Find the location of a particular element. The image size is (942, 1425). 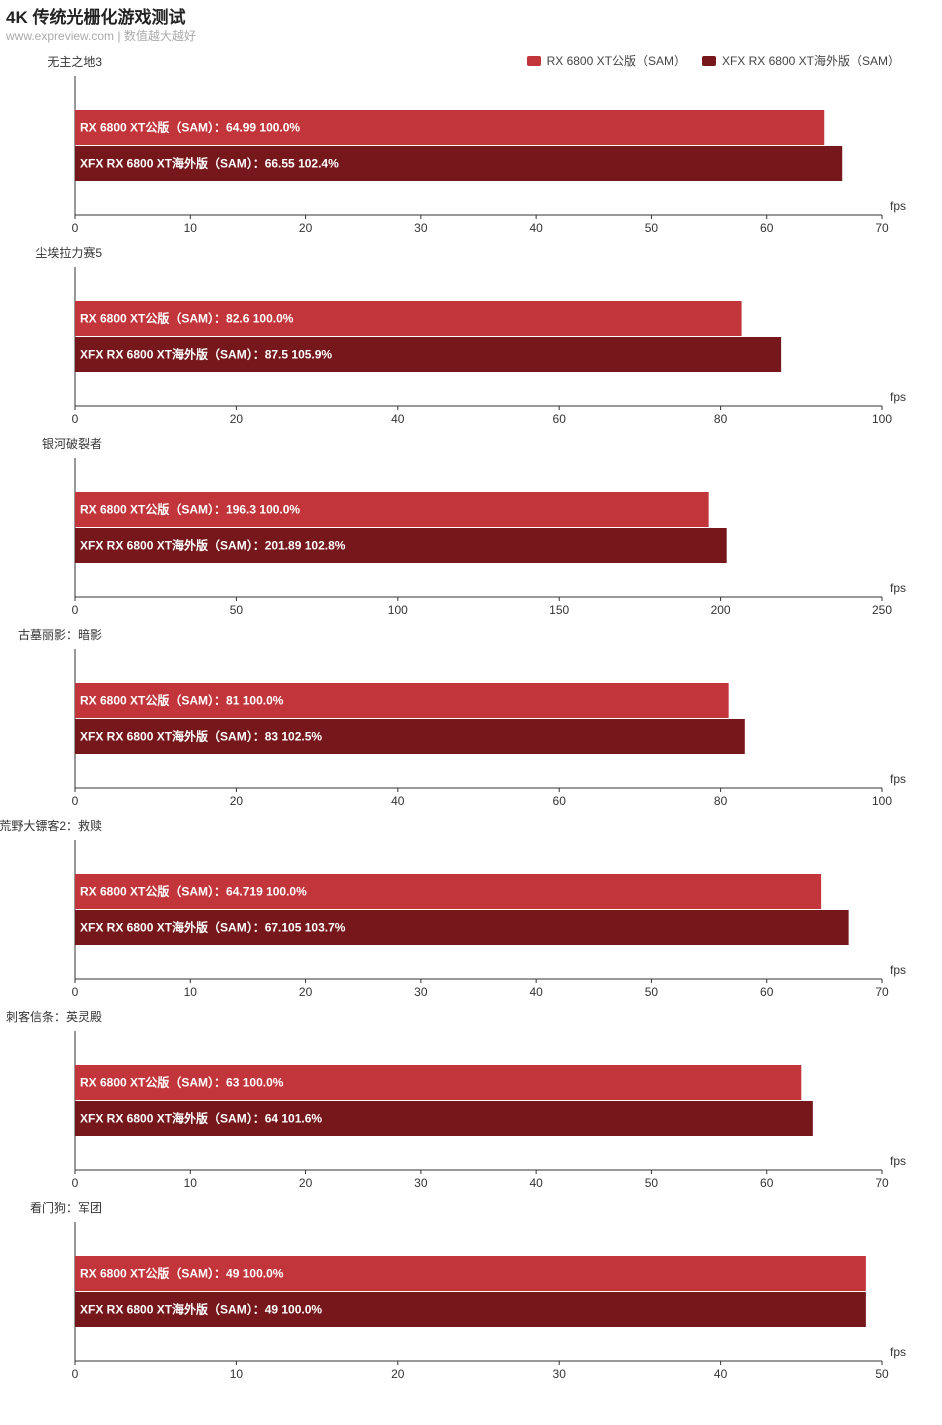

data-label: RX 6800 XT公版（SAM）：196.3 100.0% is located at coordinates (190, 509).